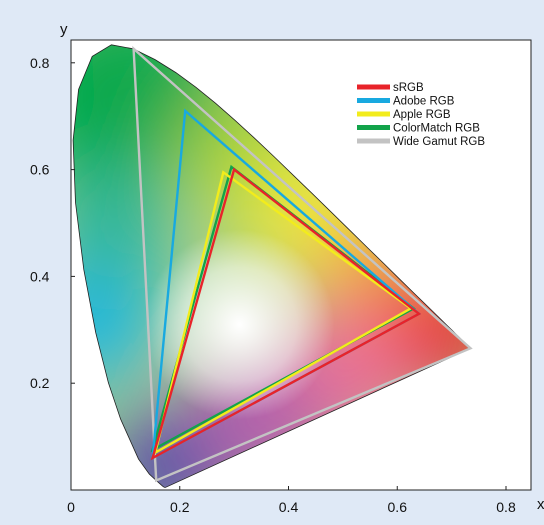 Image resolution: width=544 pixels, height=525 pixels. Describe the element at coordinates (422, 115) in the screenshot. I see `legend-label-apple-rgb: Apple RGB` at that location.